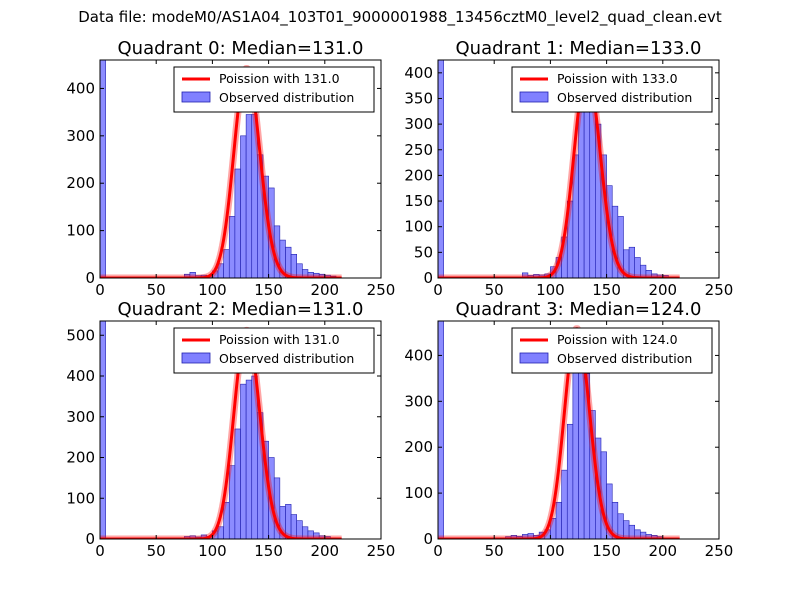 This screenshot has height=600, width=800. What do you see at coordinates (579, 48) in the screenshot?
I see `chart-title: Quadrant 1: Median=133.0` at bounding box center [579, 48].